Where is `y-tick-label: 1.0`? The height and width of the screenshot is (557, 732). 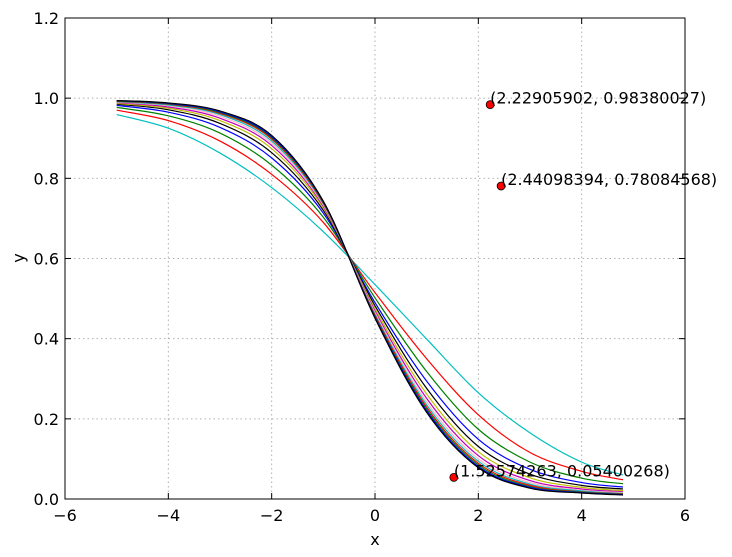 y-tick-label: 1.0 is located at coordinates (46, 98).